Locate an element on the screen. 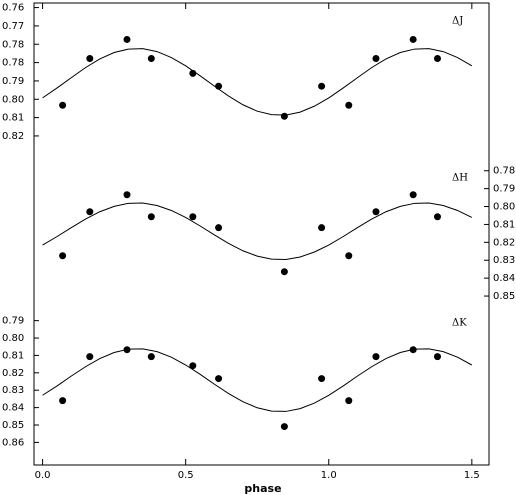 The image size is (516, 495). panel-label: ΔH is located at coordinates (460, 178).